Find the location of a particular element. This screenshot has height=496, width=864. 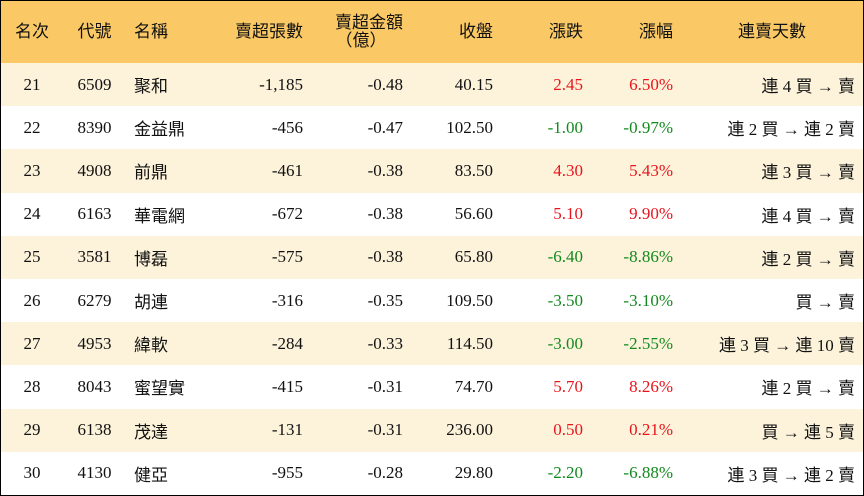

table-cell: 56.60 is located at coordinates (456, 214).